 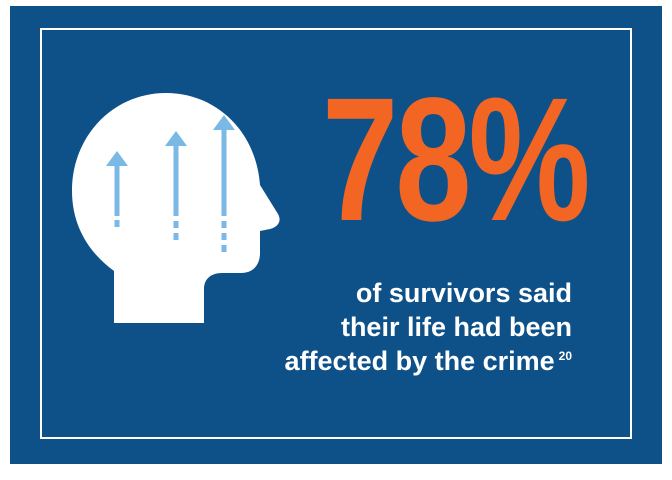 What do you see at coordinates (419, 361) in the screenshot?
I see `caption-line-3-text: affected by the crime` at bounding box center [419, 361].